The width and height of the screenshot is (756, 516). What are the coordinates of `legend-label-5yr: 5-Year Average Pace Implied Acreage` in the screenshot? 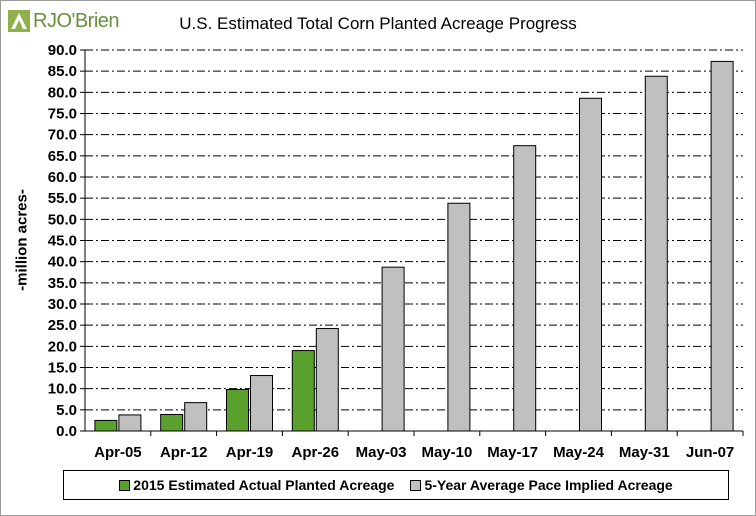 It's located at (548, 485).